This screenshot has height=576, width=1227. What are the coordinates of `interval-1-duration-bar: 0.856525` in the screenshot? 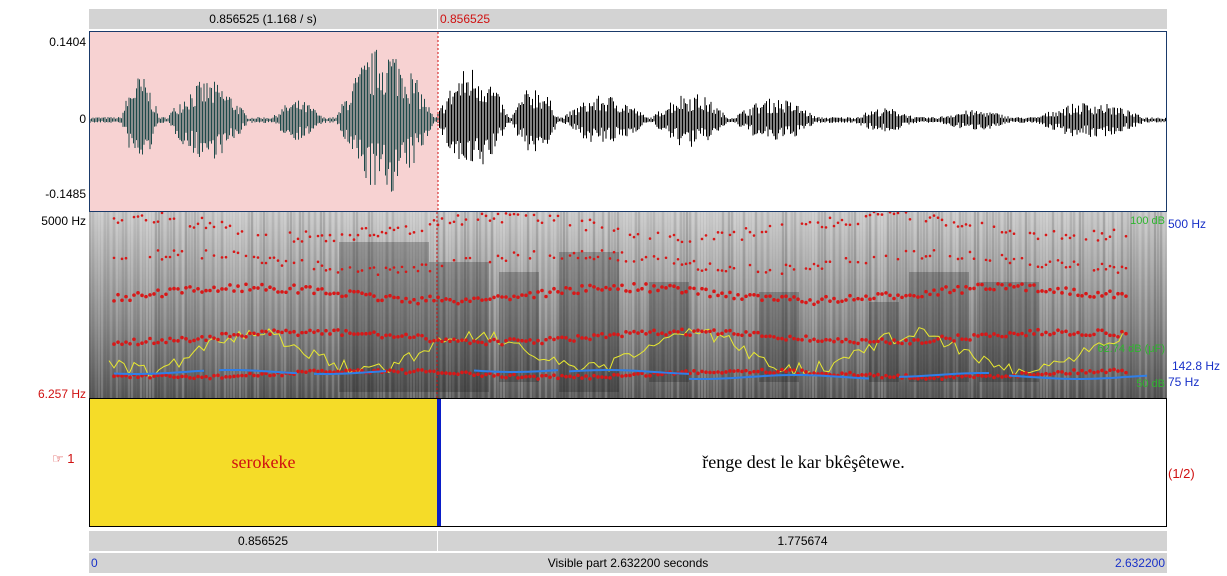 It's located at (263, 541).